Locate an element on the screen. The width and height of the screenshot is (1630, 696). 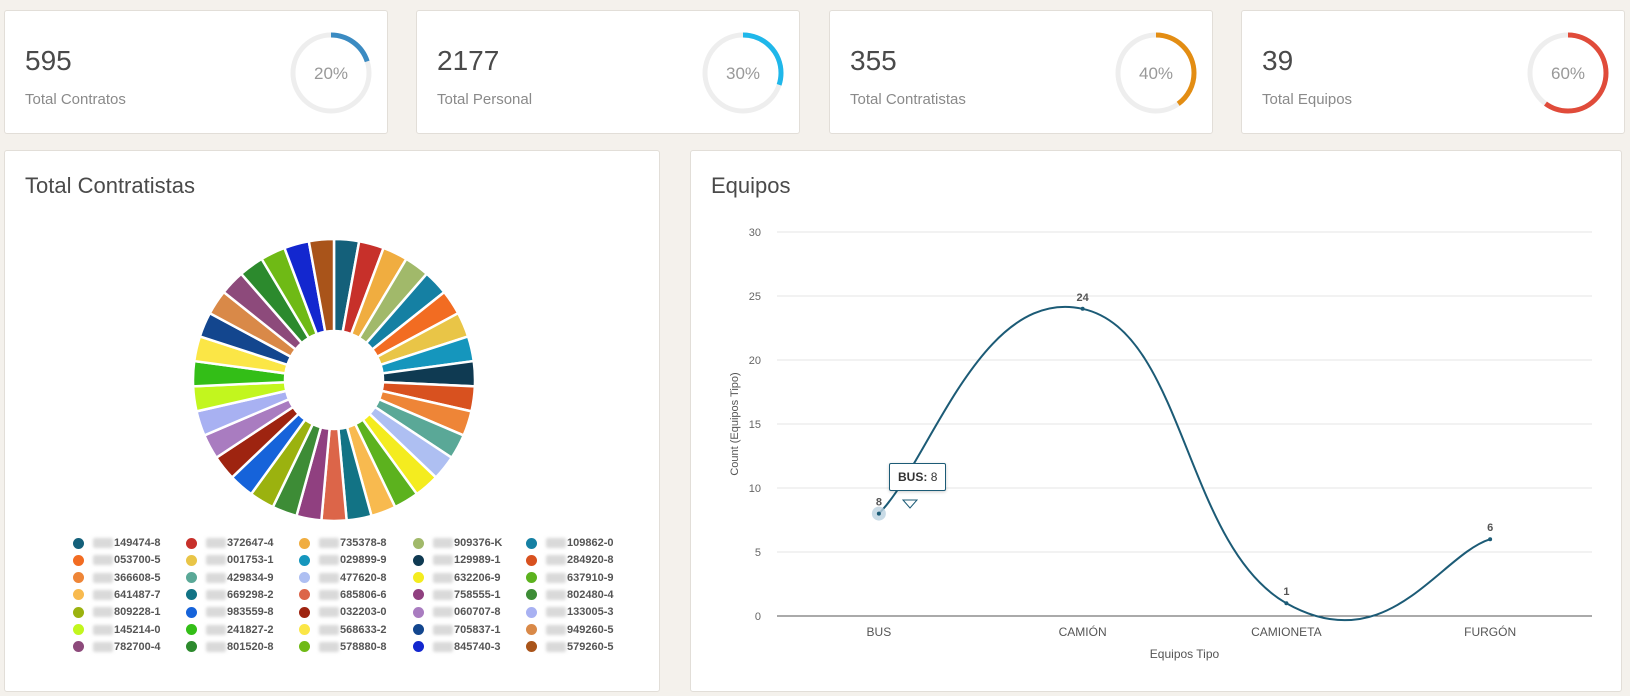
contratistas-panel-title: Total Contratistas is located at coordinates (110, 185).